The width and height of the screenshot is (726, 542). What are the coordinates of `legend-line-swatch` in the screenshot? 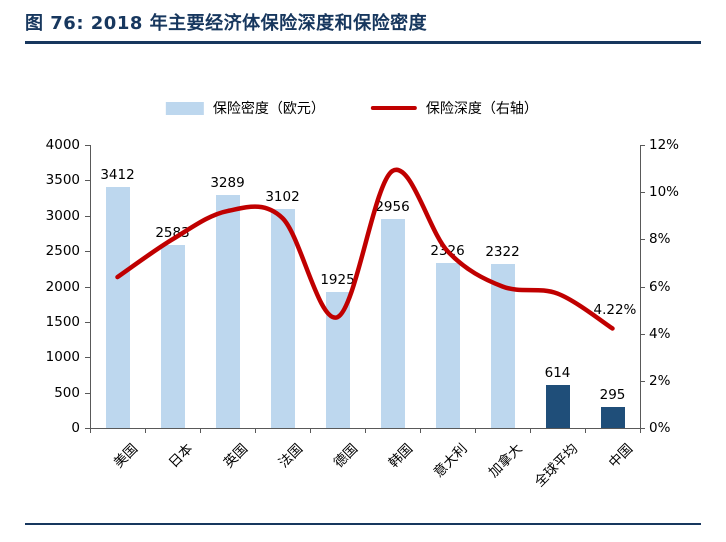 It's located at (393, 108).